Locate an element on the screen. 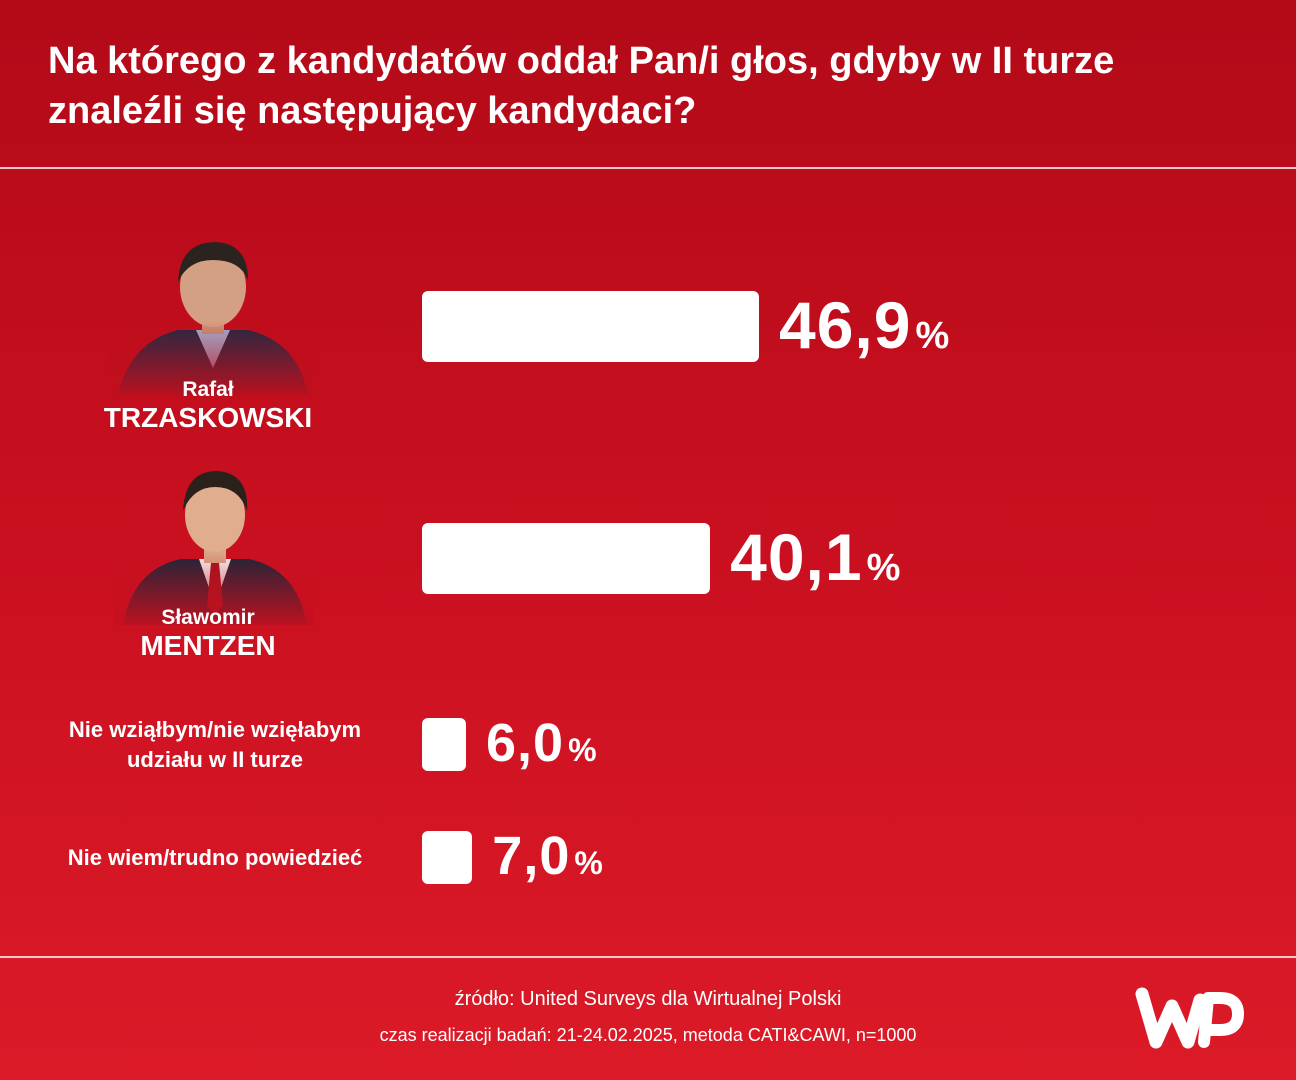 This screenshot has width=1296, height=1080. footer-divider is located at coordinates (648, 957).